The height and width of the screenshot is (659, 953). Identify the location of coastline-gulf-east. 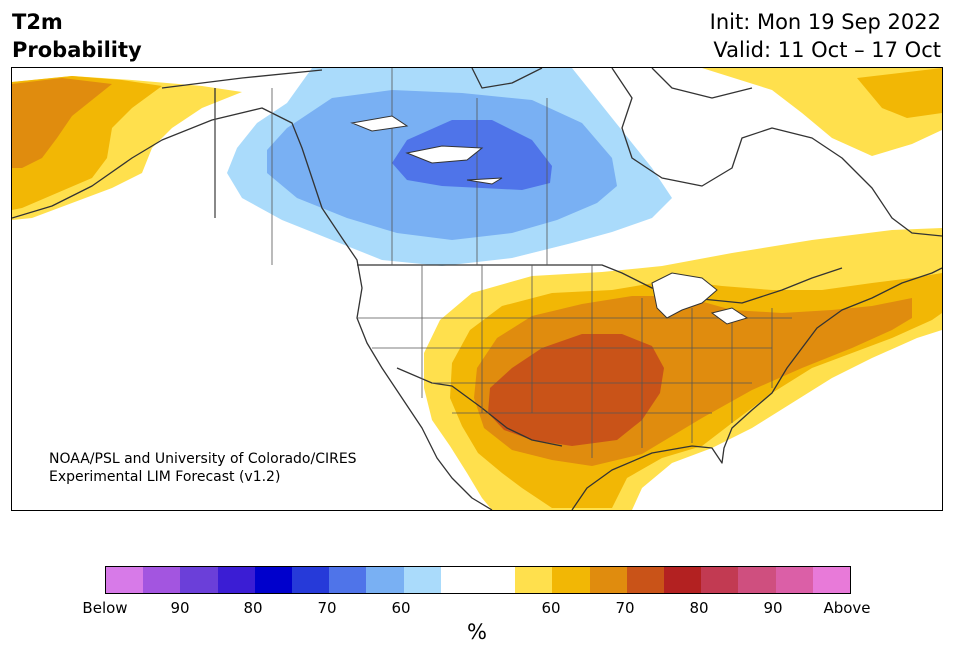
(756, 388).